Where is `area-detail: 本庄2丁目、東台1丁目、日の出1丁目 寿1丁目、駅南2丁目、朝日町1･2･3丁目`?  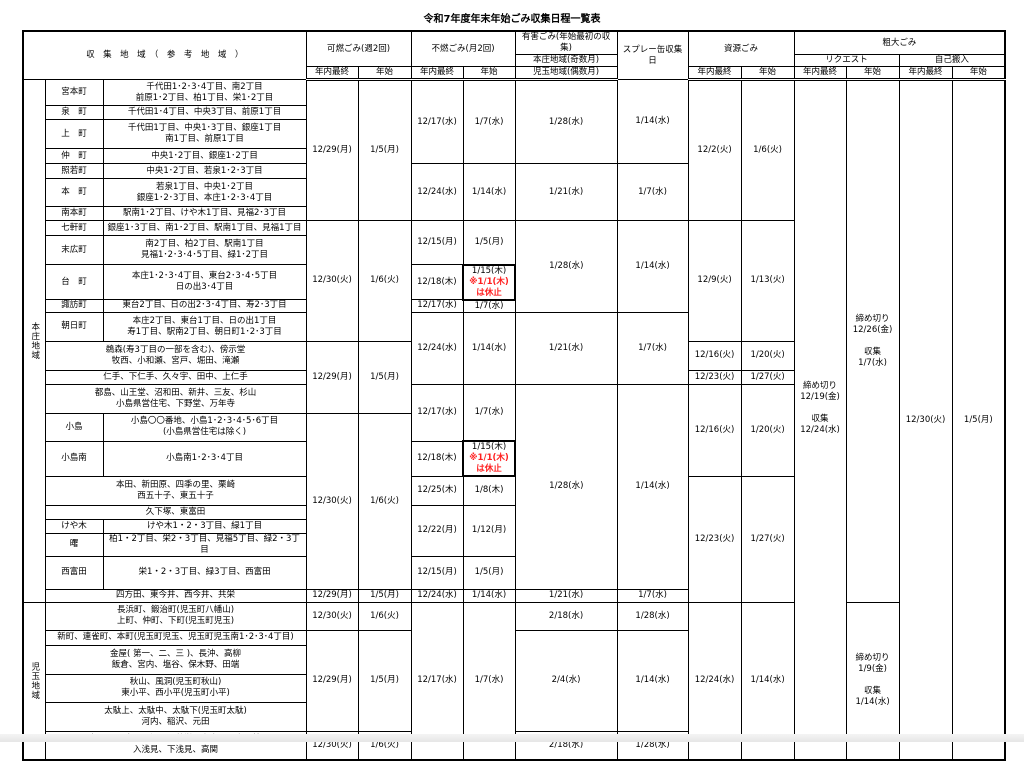
area-detail: 本庄2丁目、東台1丁目、日の出1丁目 寿1丁目、駅南2丁目、朝日町1･2･3丁目 is located at coordinates (204, 326).